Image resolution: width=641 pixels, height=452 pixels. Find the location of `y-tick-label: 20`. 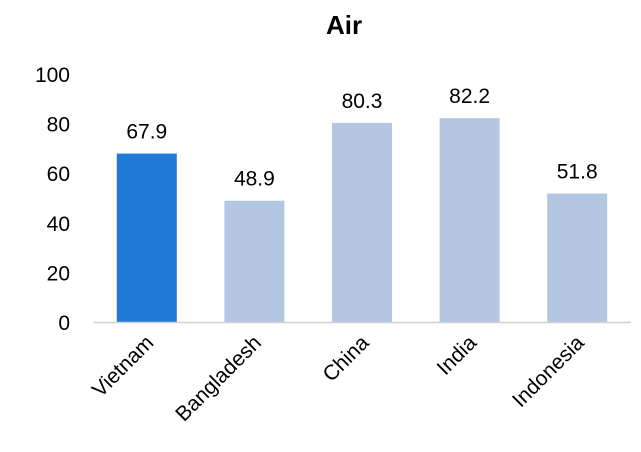

y-tick-label: 20 is located at coordinates (58, 273).